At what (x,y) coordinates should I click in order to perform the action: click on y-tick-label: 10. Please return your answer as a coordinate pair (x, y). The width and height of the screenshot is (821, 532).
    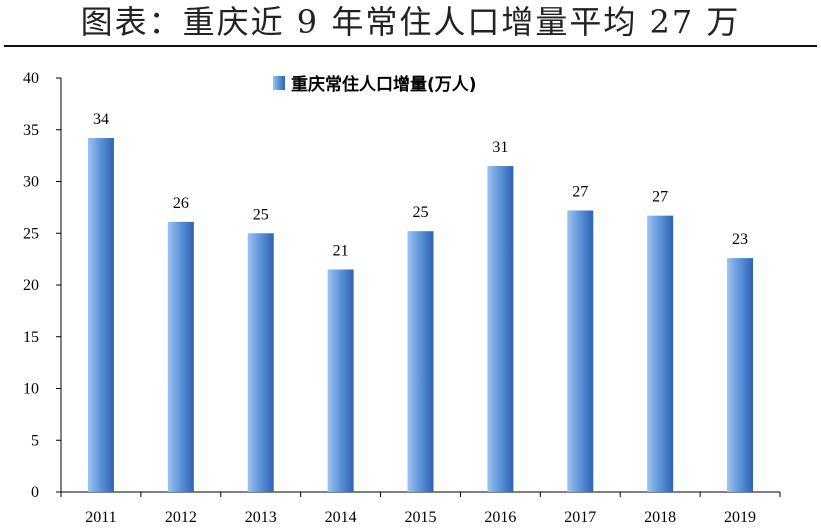
    Looking at the image, I should click on (31, 389).